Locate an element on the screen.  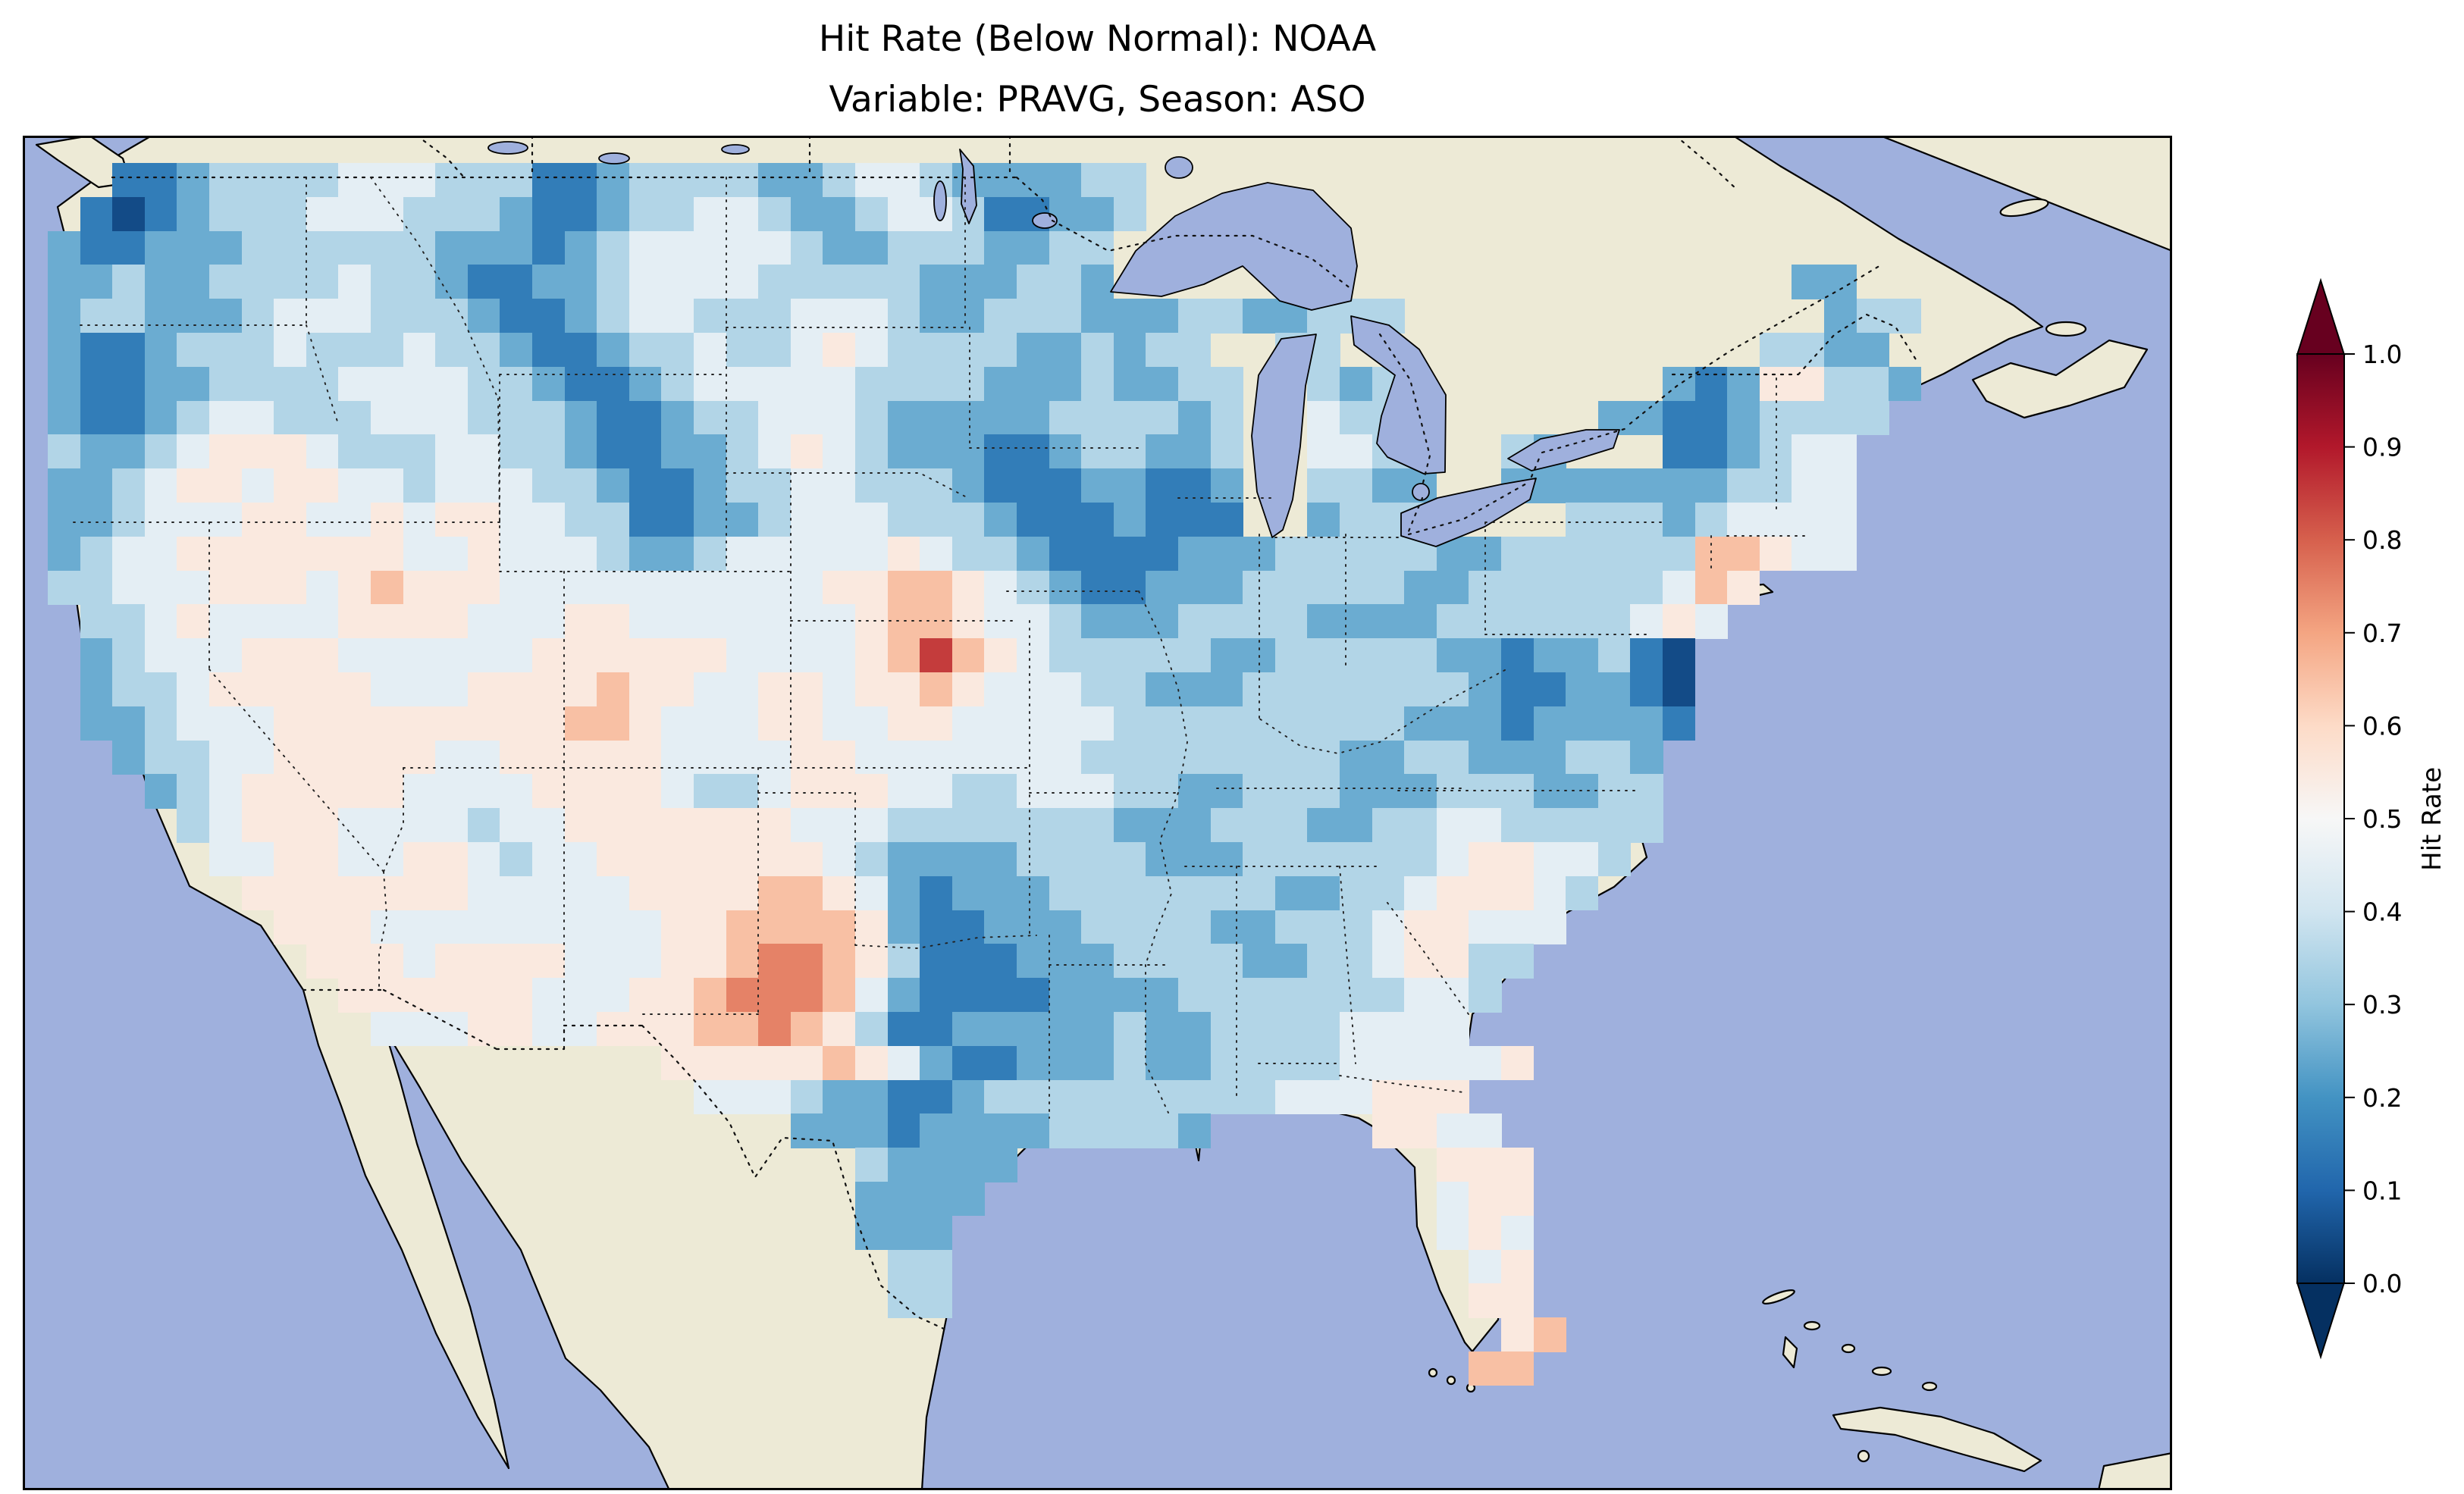
lake-huron is located at coordinates (1399, 395).